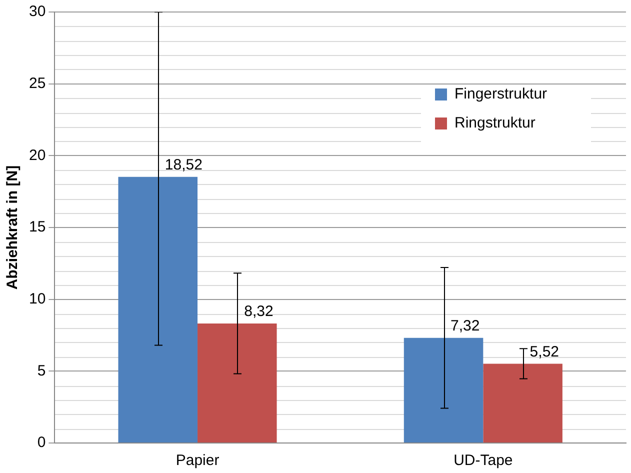  Describe the element at coordinates (465, 325) in the screenshot. I see `text: 7,32` at that location.